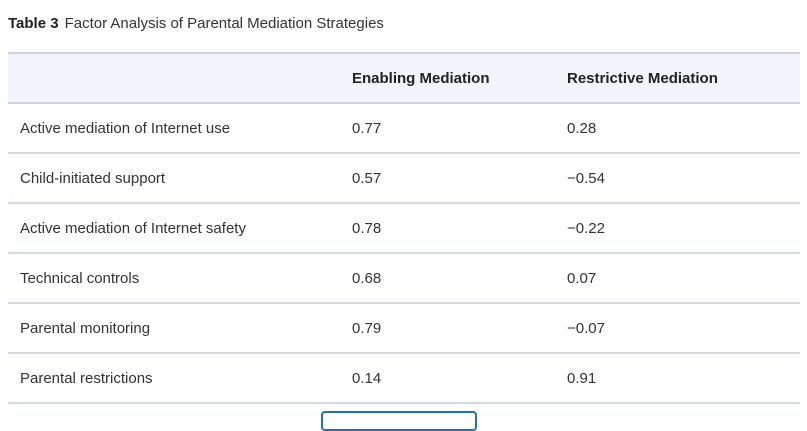 Image resolution: width=807 pixels, height=431 pixels. What do you see at coordinates (404, 178) in the screenshot?
I see `table-row: Child-initiated support 0.57 −0.54` at bounding box center [404, 178].